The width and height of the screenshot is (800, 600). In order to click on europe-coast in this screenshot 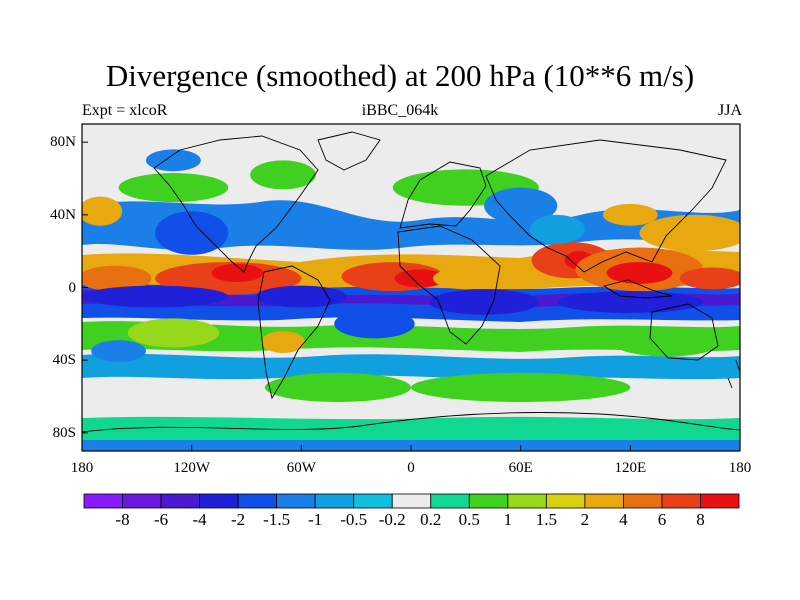, I will do `click(443, 195)`.